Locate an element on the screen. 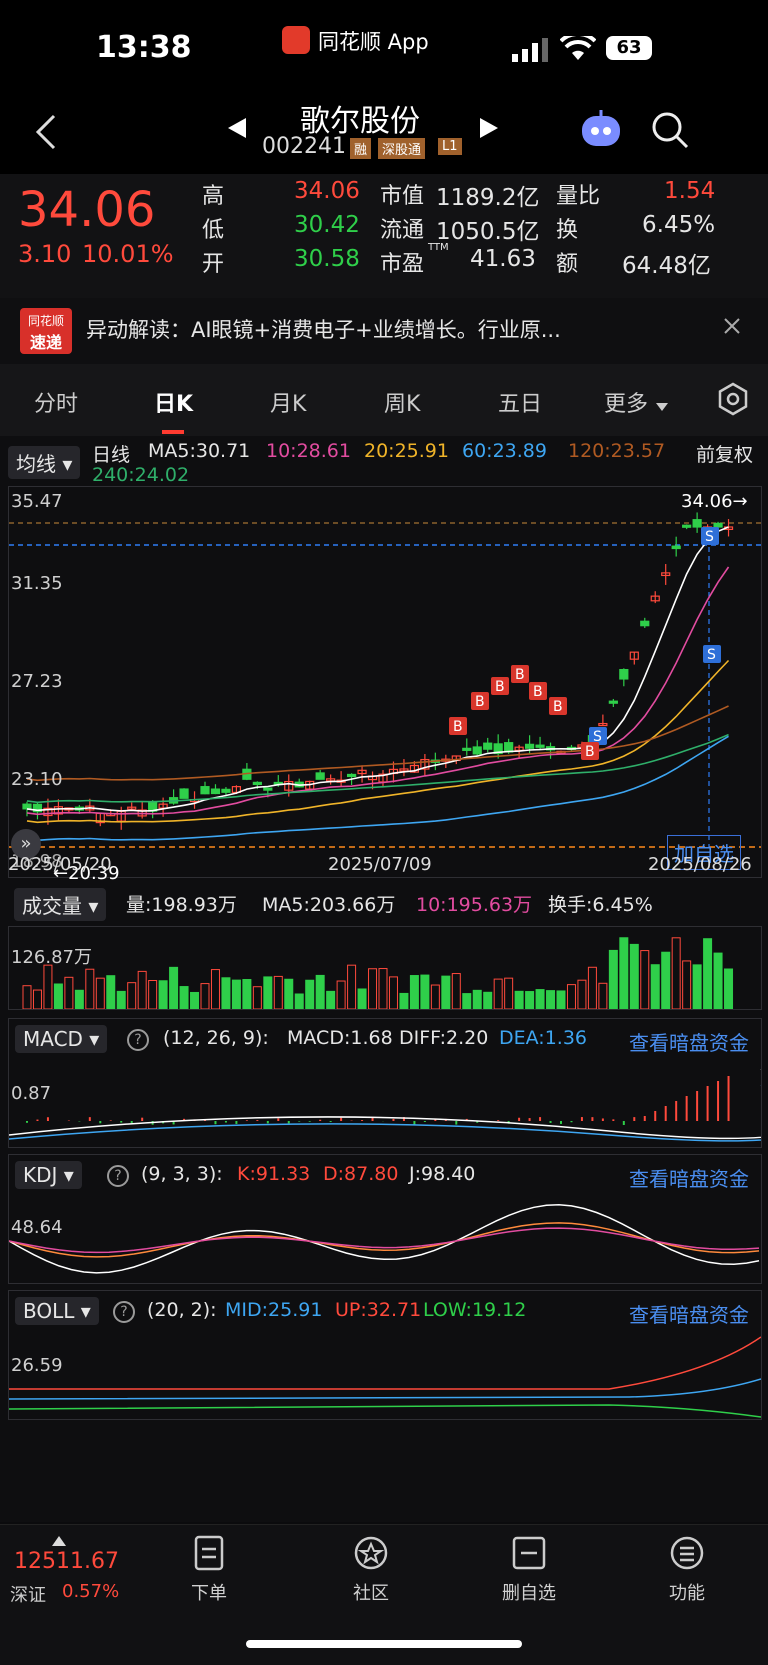  status-bar: 13:38 同花顺 App 63 is located at coordinates (384, 45).